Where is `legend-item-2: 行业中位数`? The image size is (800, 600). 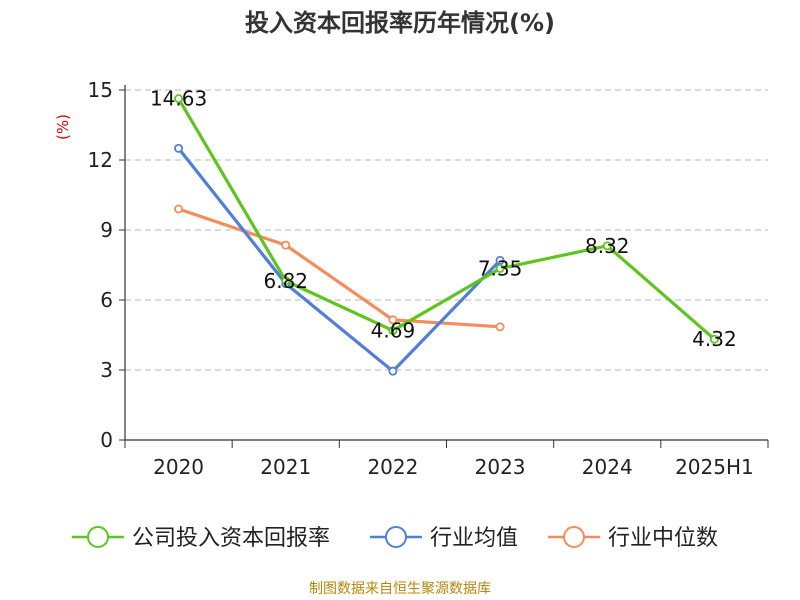 legend-item-2: 行业中位数 is located at coordinates (633, 538).